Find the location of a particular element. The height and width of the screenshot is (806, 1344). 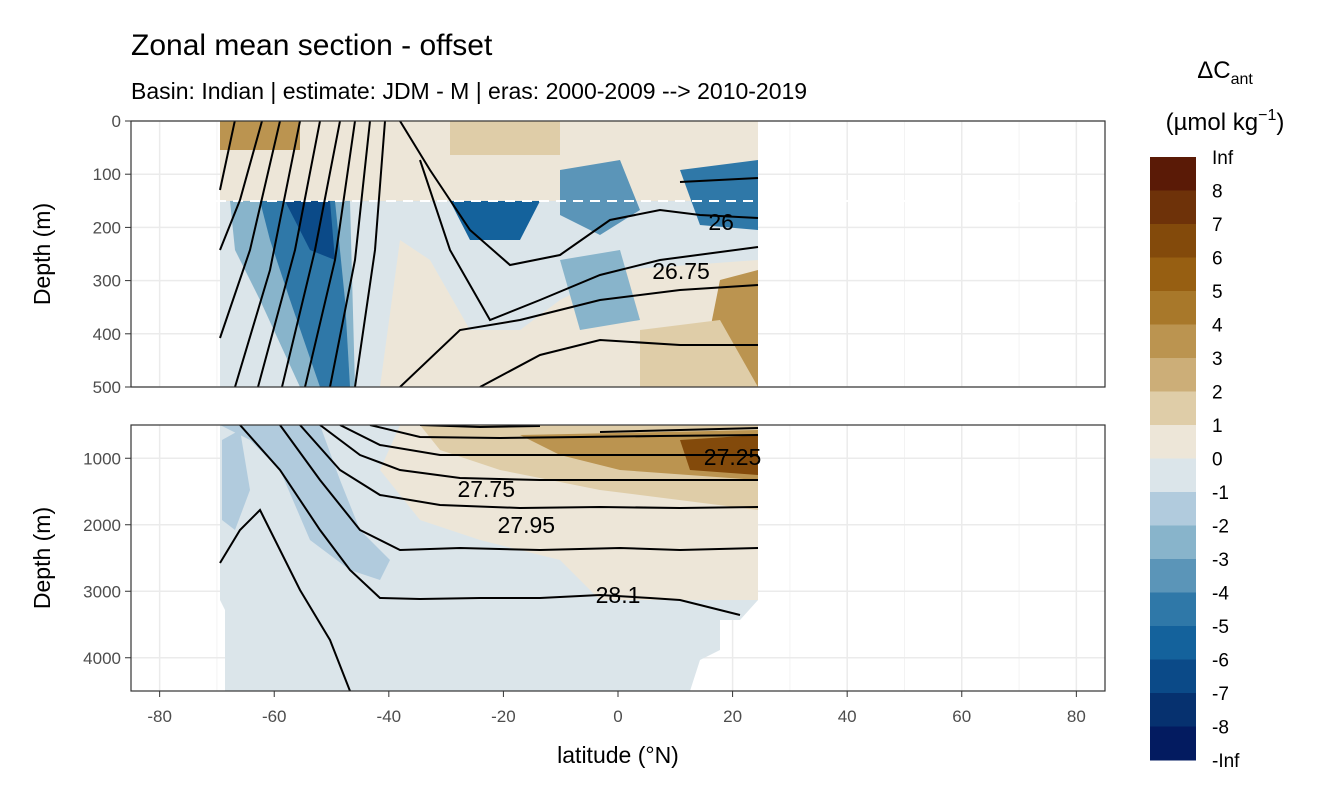

x-tick-label: 80 is located at coordinates (1076, 716).